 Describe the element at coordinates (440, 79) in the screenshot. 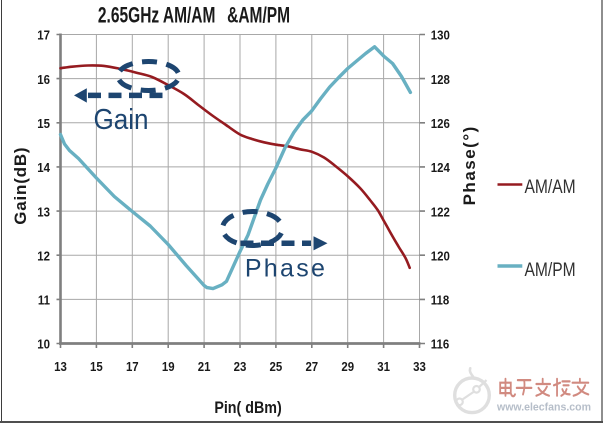

I see `svg-text: 128` at that location.